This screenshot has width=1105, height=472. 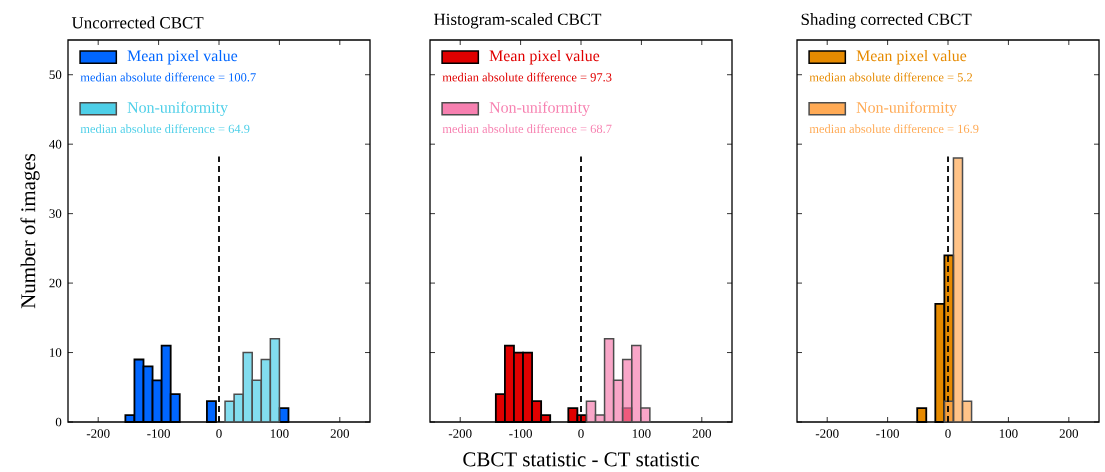 I want to click on annotation: median absolute difference = 100.7, so click(x=168, y=77).